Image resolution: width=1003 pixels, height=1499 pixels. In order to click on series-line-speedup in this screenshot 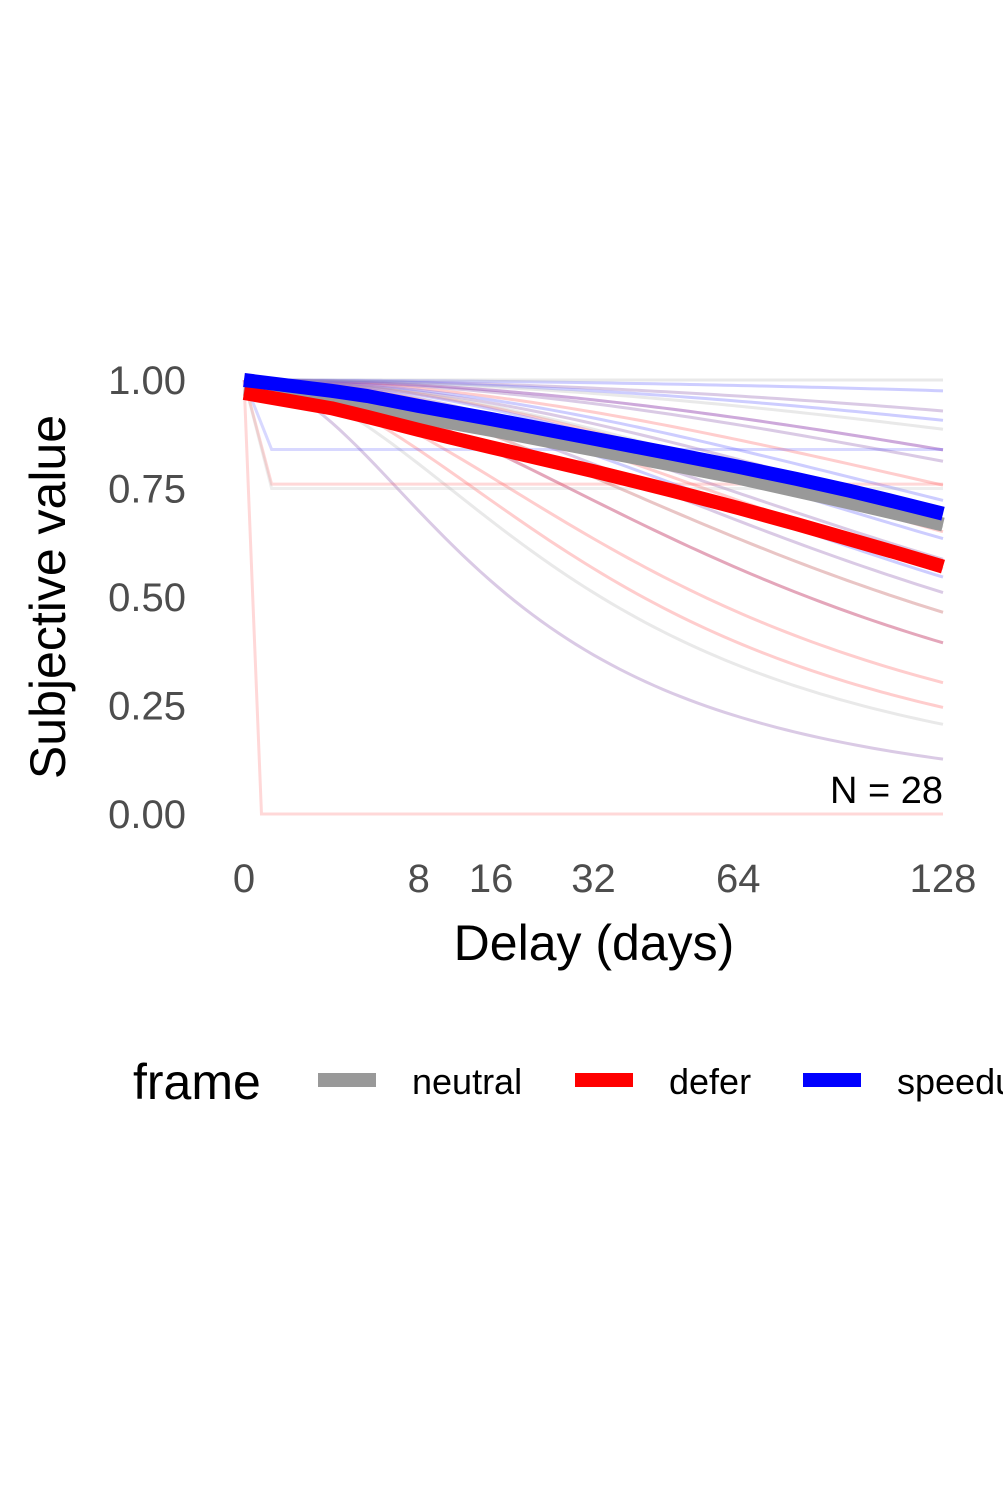, I will do `click(594, 447)`.